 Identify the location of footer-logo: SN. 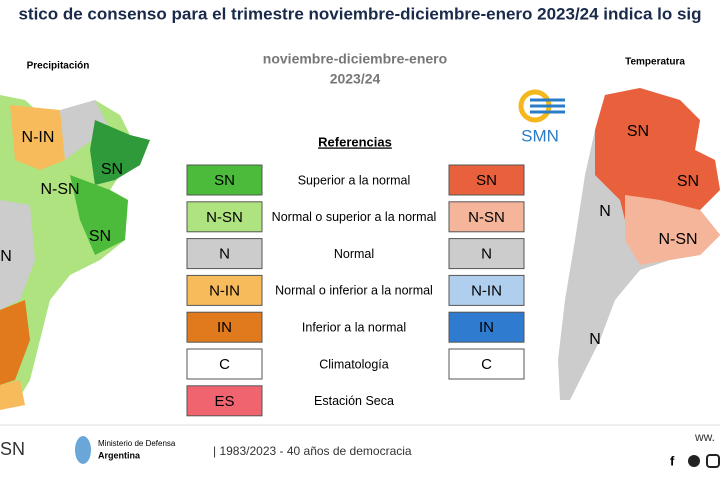
(12, 449).